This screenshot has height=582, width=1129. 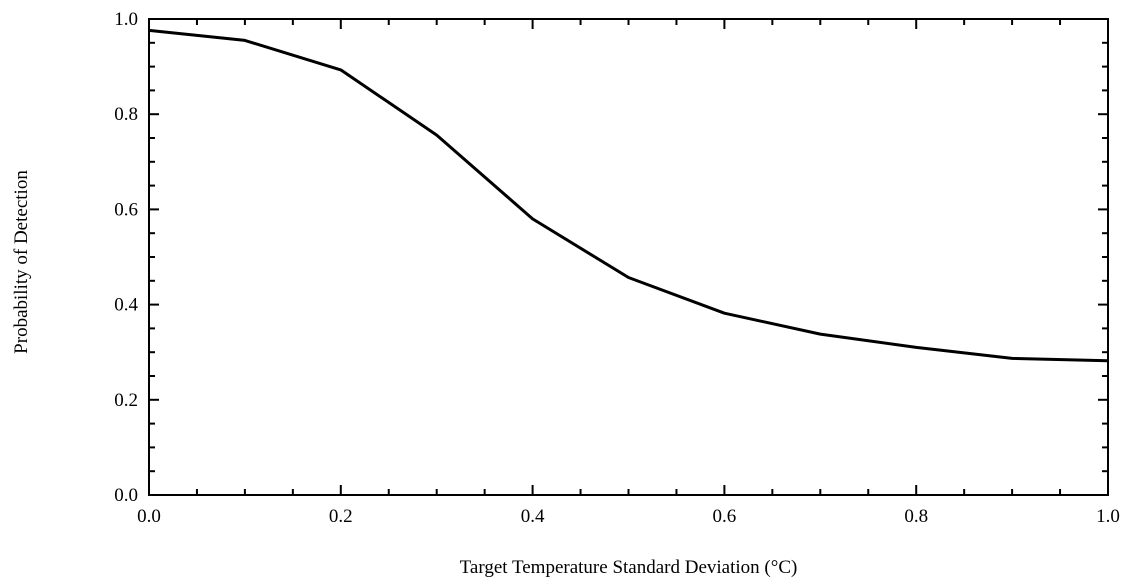 What do you see at coordinates (126, 495) in the screenshot?
I see `y-tick-label: 0.0` at bounding box center [126, 495].